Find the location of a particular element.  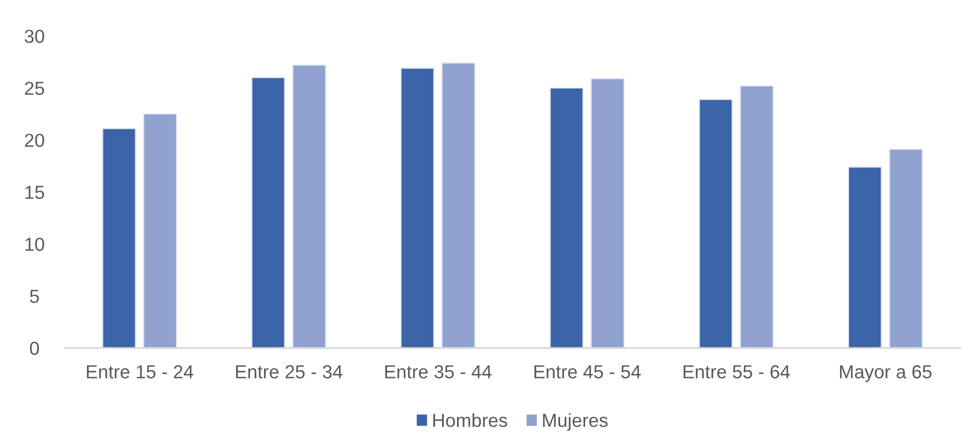

x-tick-label: Mayor a 65 is located at coordinates (886, 373).